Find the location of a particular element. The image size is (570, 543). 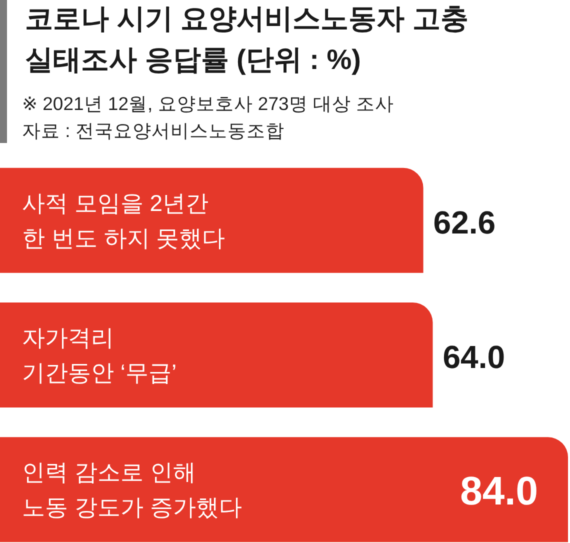

y-tick-label: 자가격리 기간동안 ‘무급’ is located at coordinates (99, 355).